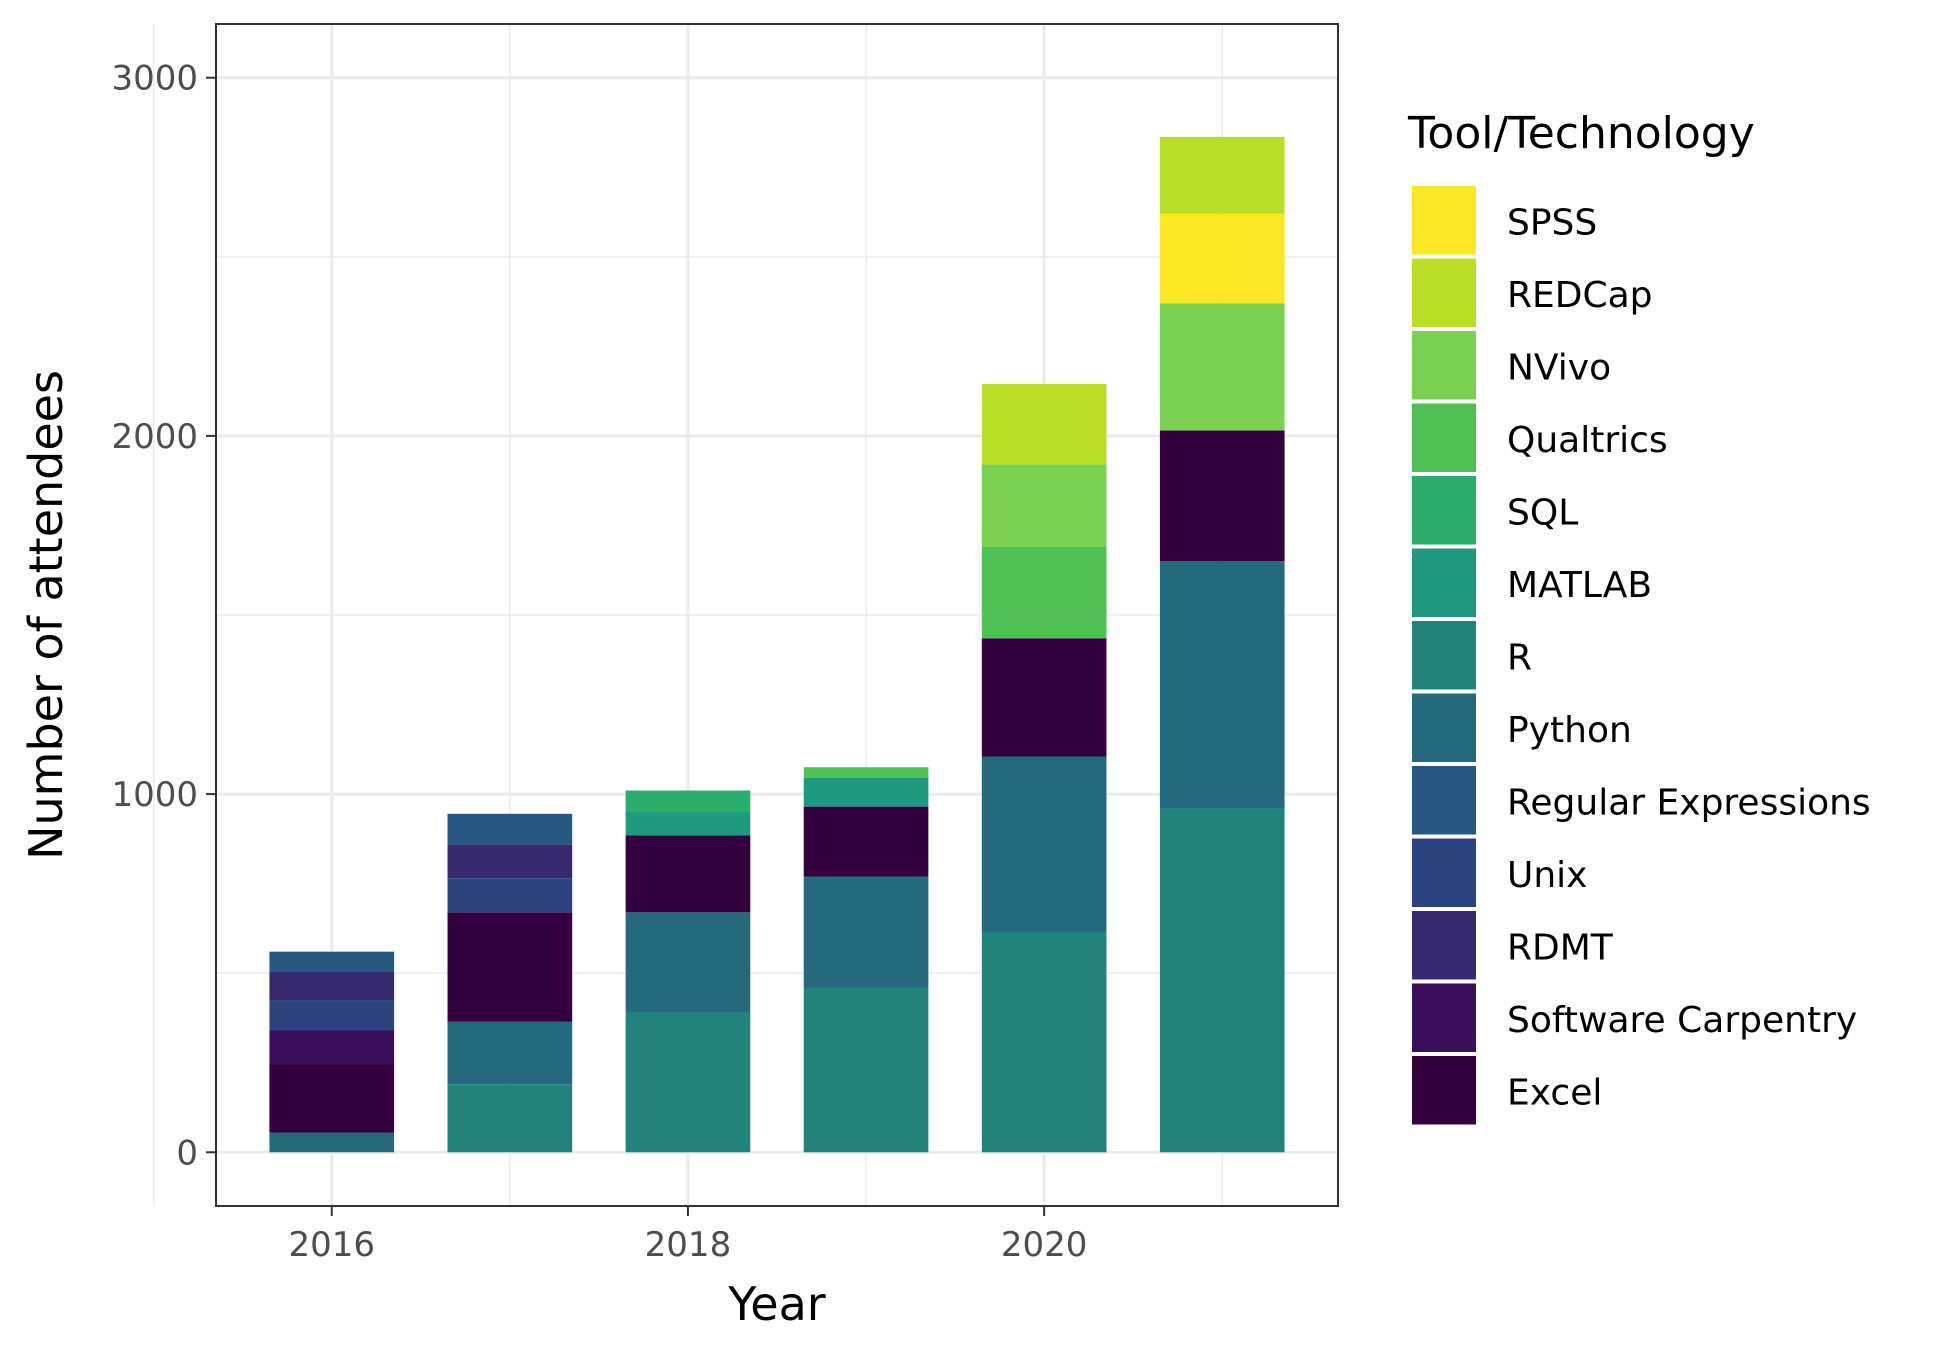 Image resolution: width=1950 pixels, height=1350 pixels. I want to click on x-tick-label: 2016, so click(331, 1245).